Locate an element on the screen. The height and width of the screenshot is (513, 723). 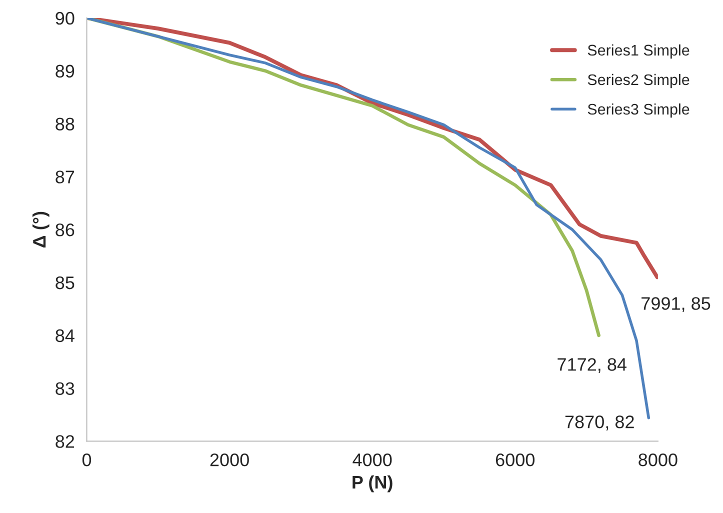
y-tick-label: 85 is located at coordinates (65, 283).